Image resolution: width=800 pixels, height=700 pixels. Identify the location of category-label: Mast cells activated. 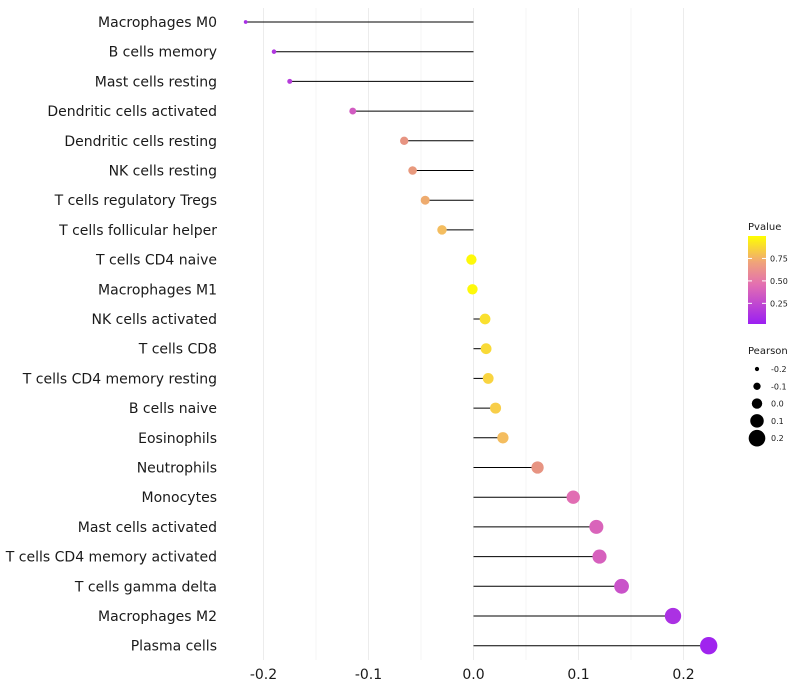
(147, 528).